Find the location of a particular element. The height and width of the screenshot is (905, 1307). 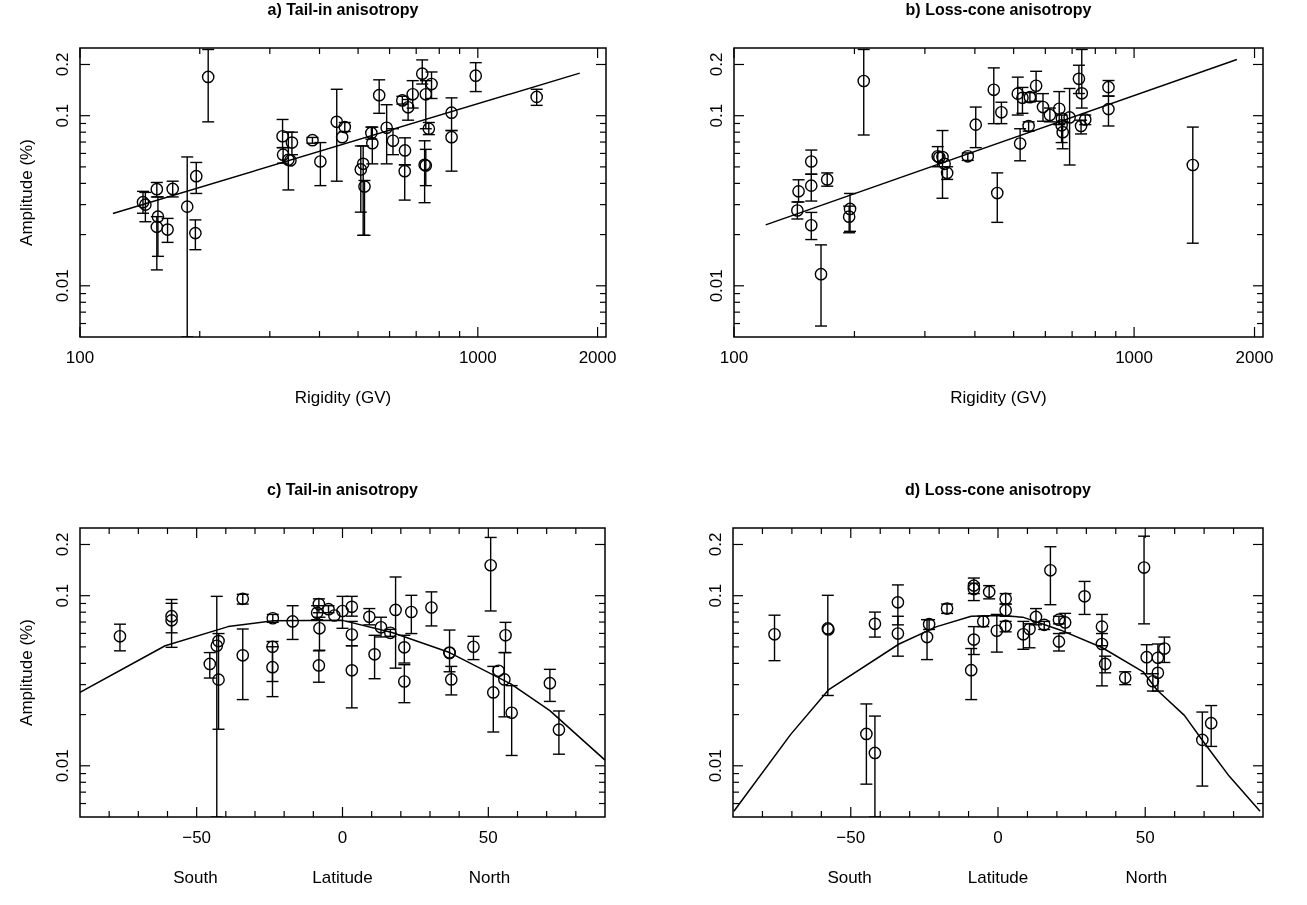

chart-title: d) Loss-cone anisotropy is located at coordinates (998, 489).